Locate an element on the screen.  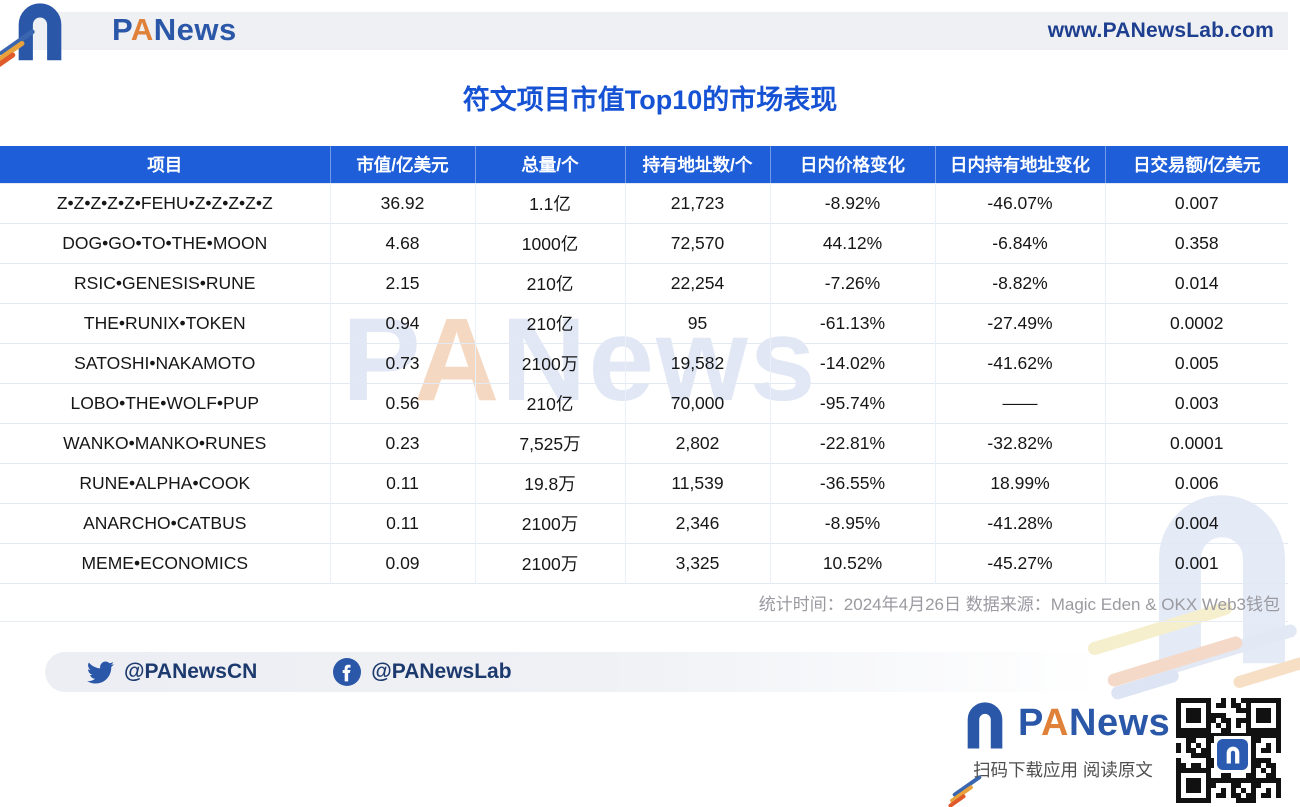
table-cell: 2,802 is located at coordinates (697, 442).